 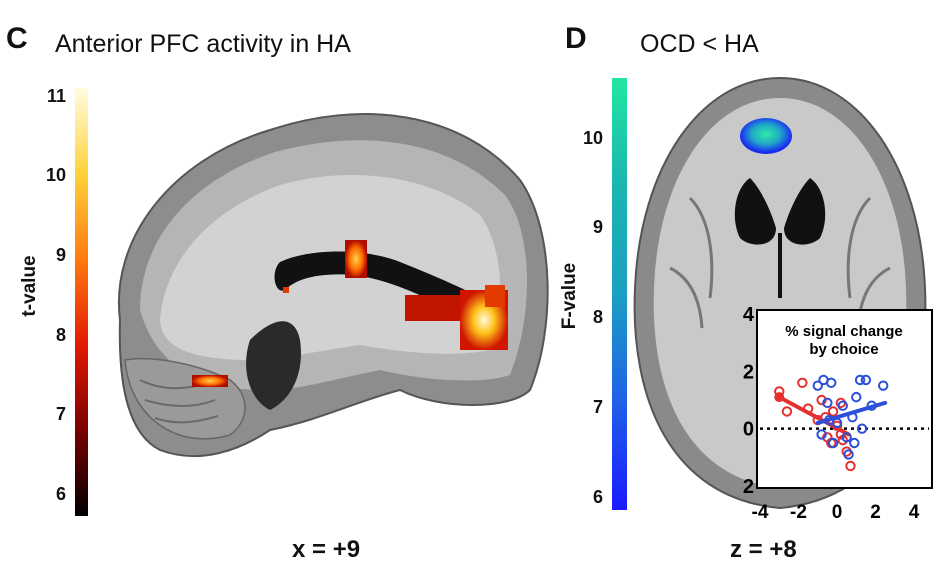 What do you see at coordinates (766, 136) in the screenshot?
I see `activation-cluster` at bounding box center [766, 136].